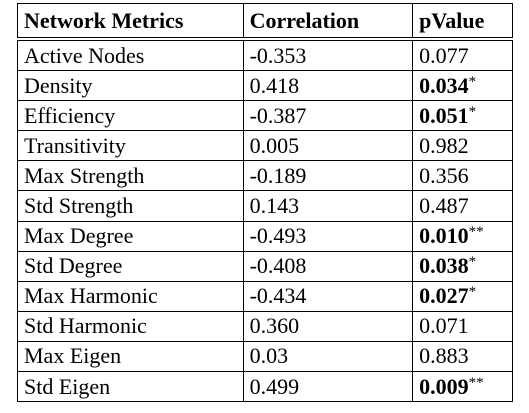 This screenshot has height=413, width=529. I want to click on table-row: Transitivity 0.005 0.982, so click(265, 146).